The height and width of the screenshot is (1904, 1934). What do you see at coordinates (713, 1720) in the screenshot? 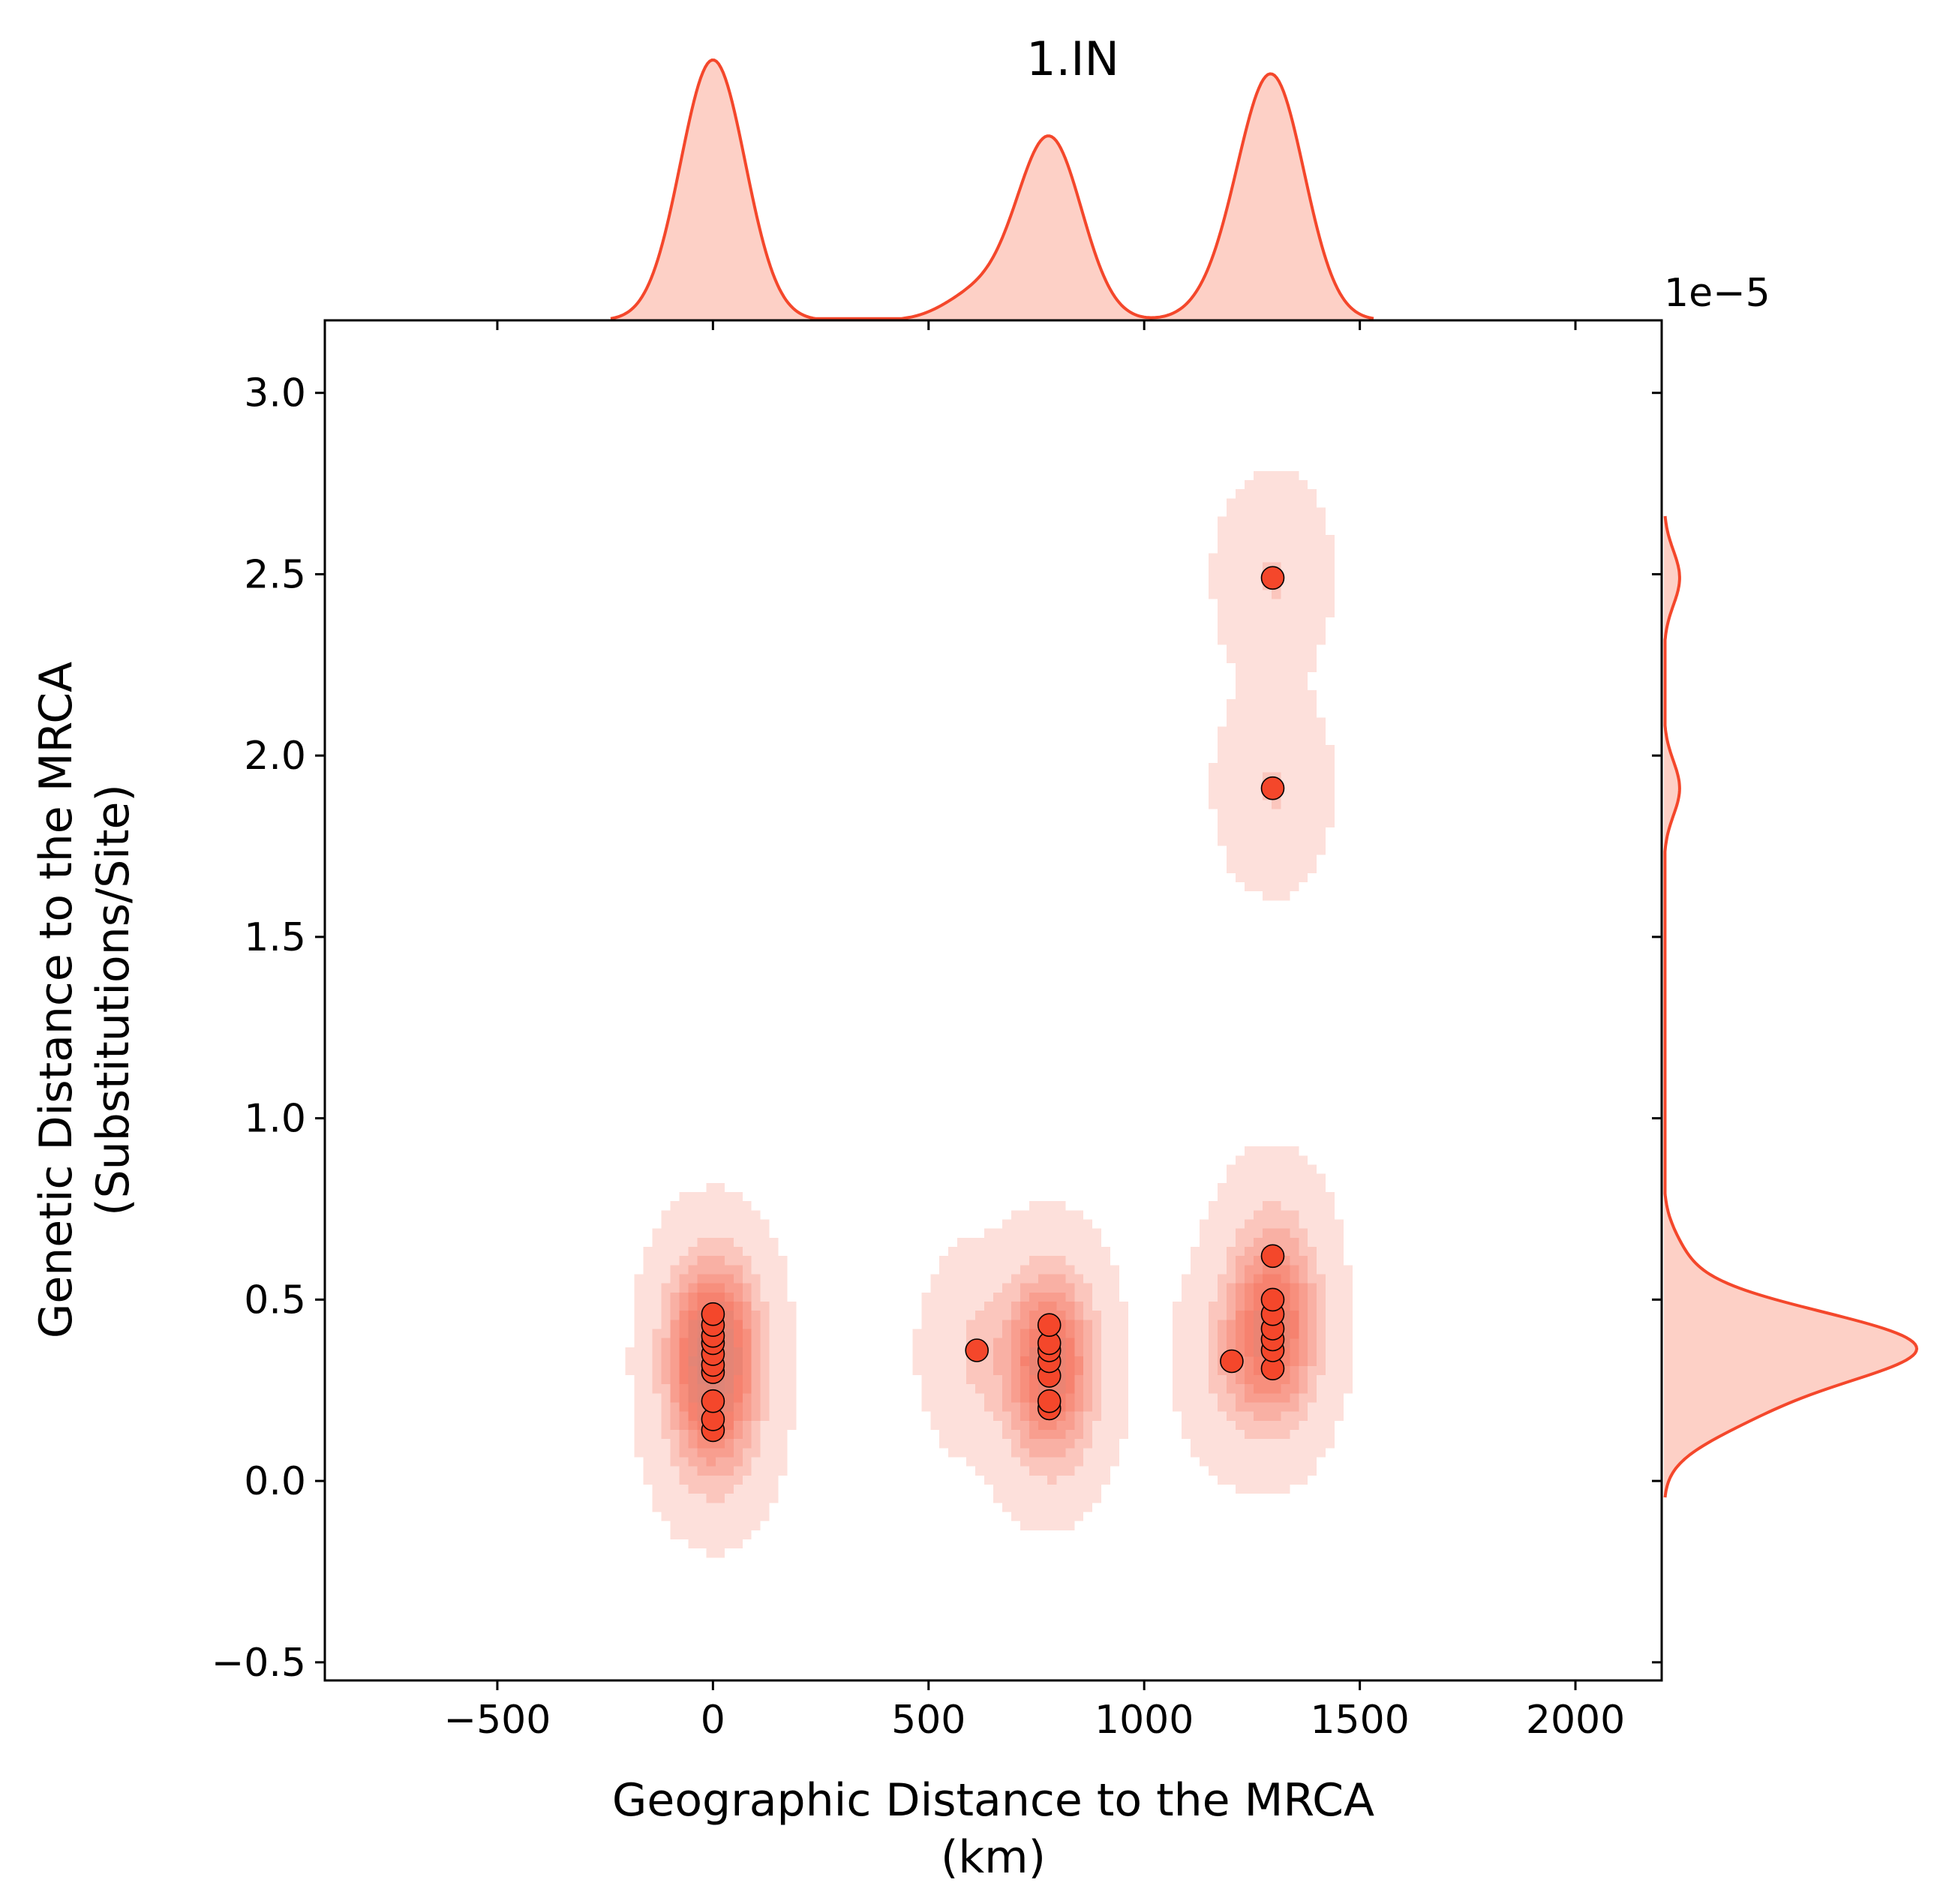
I see `x-tick-label: 0` at bounding box center [713, 1720].